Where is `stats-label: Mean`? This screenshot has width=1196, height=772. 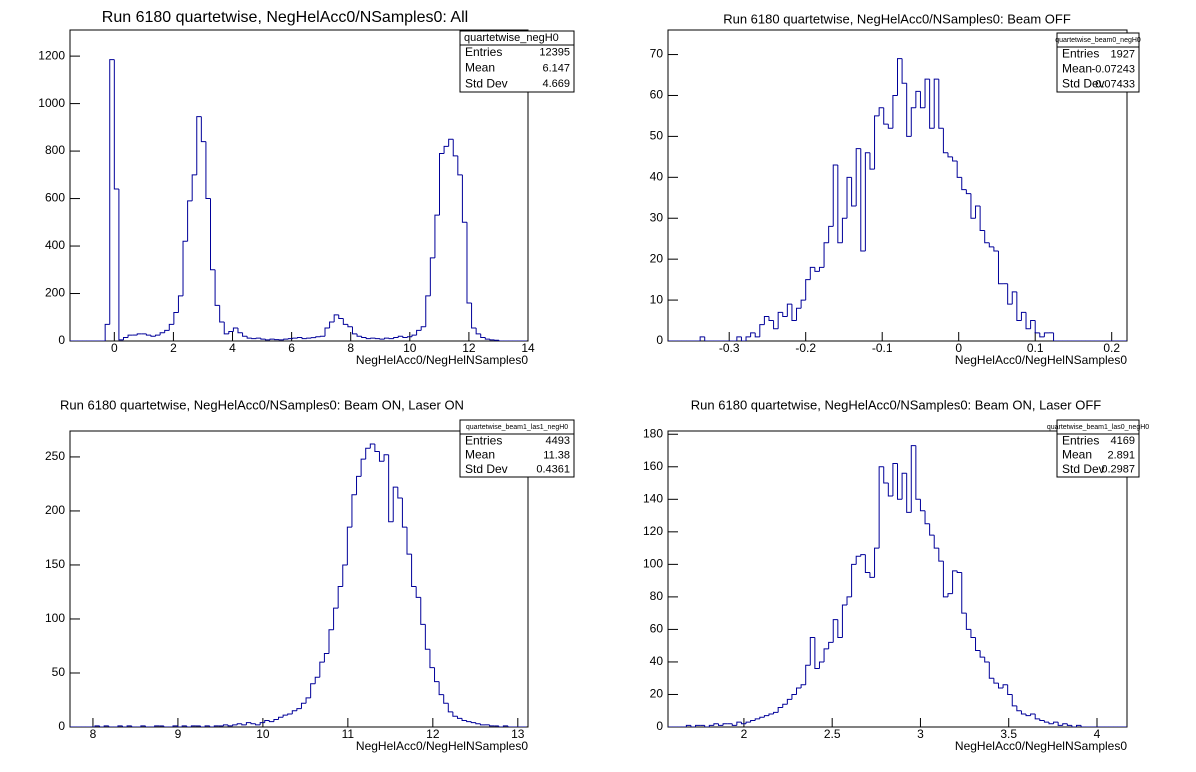
stats-label: Mean is located at coordinates (480, 455).